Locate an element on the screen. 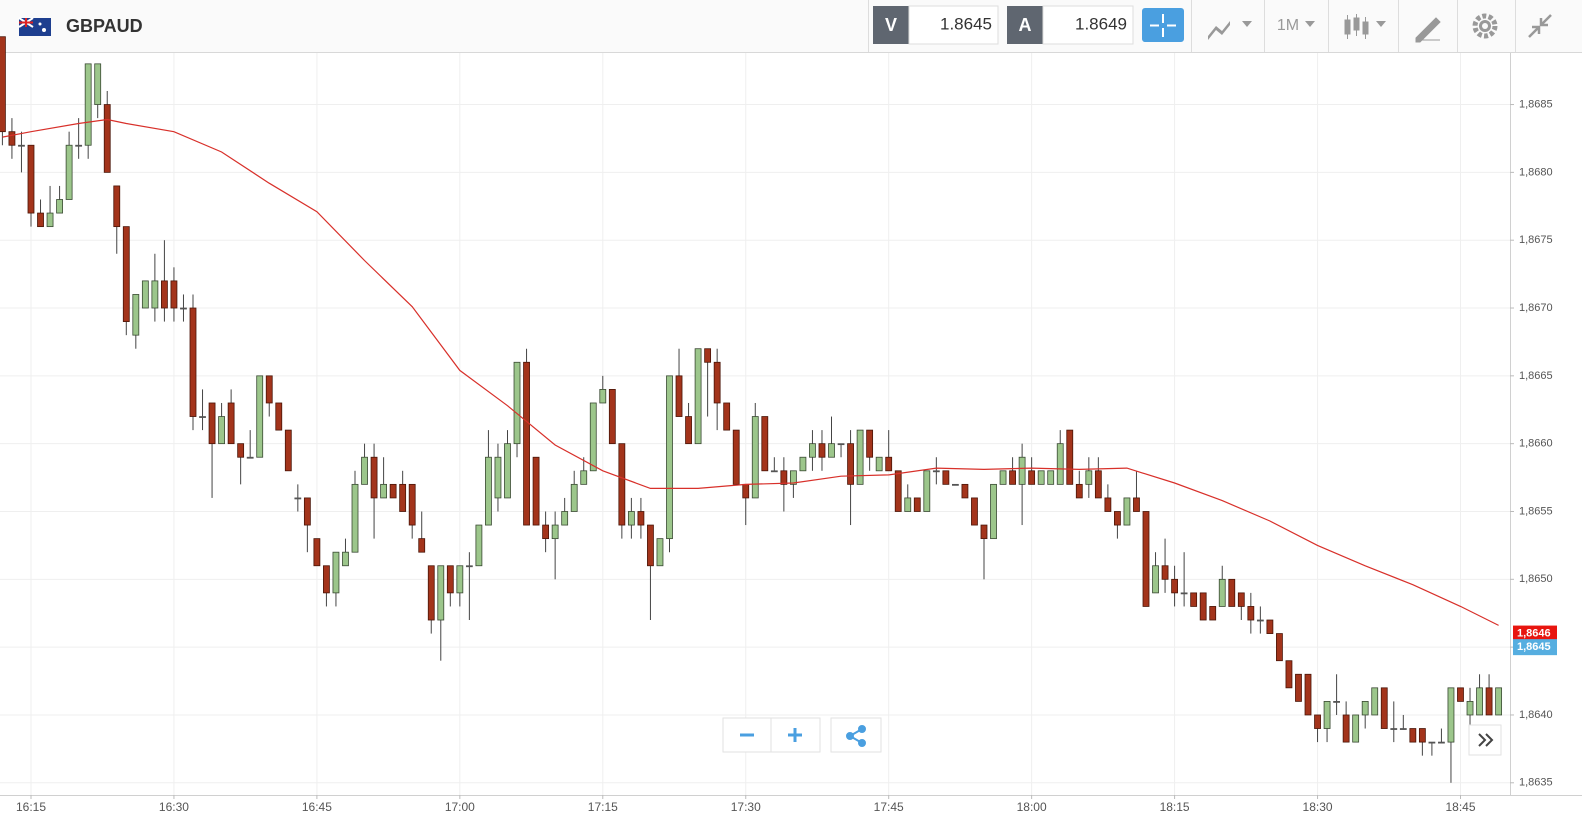 The width and height of the screenshot is (1582, 836). toolbar-separators is located at coordinates (1353, 26).